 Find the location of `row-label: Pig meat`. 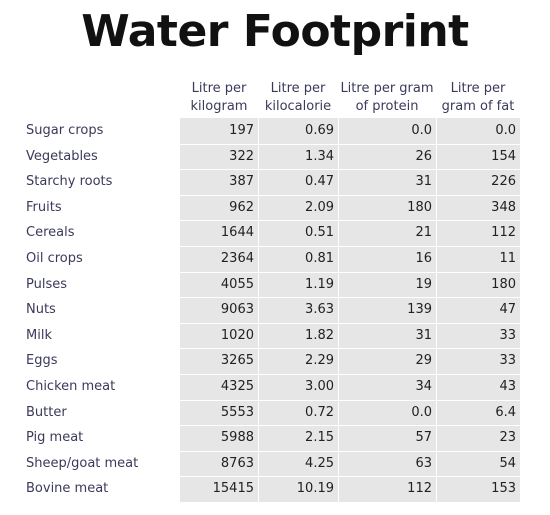

row-label: Pig meat is located at coordinates (55, 438).